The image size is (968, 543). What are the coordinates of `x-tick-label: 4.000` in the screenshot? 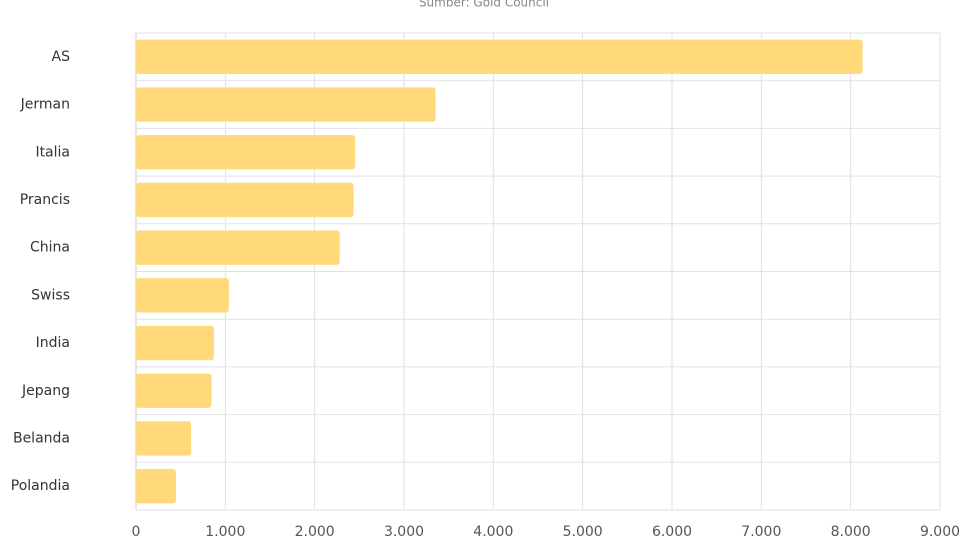 It's located at (493, 532).